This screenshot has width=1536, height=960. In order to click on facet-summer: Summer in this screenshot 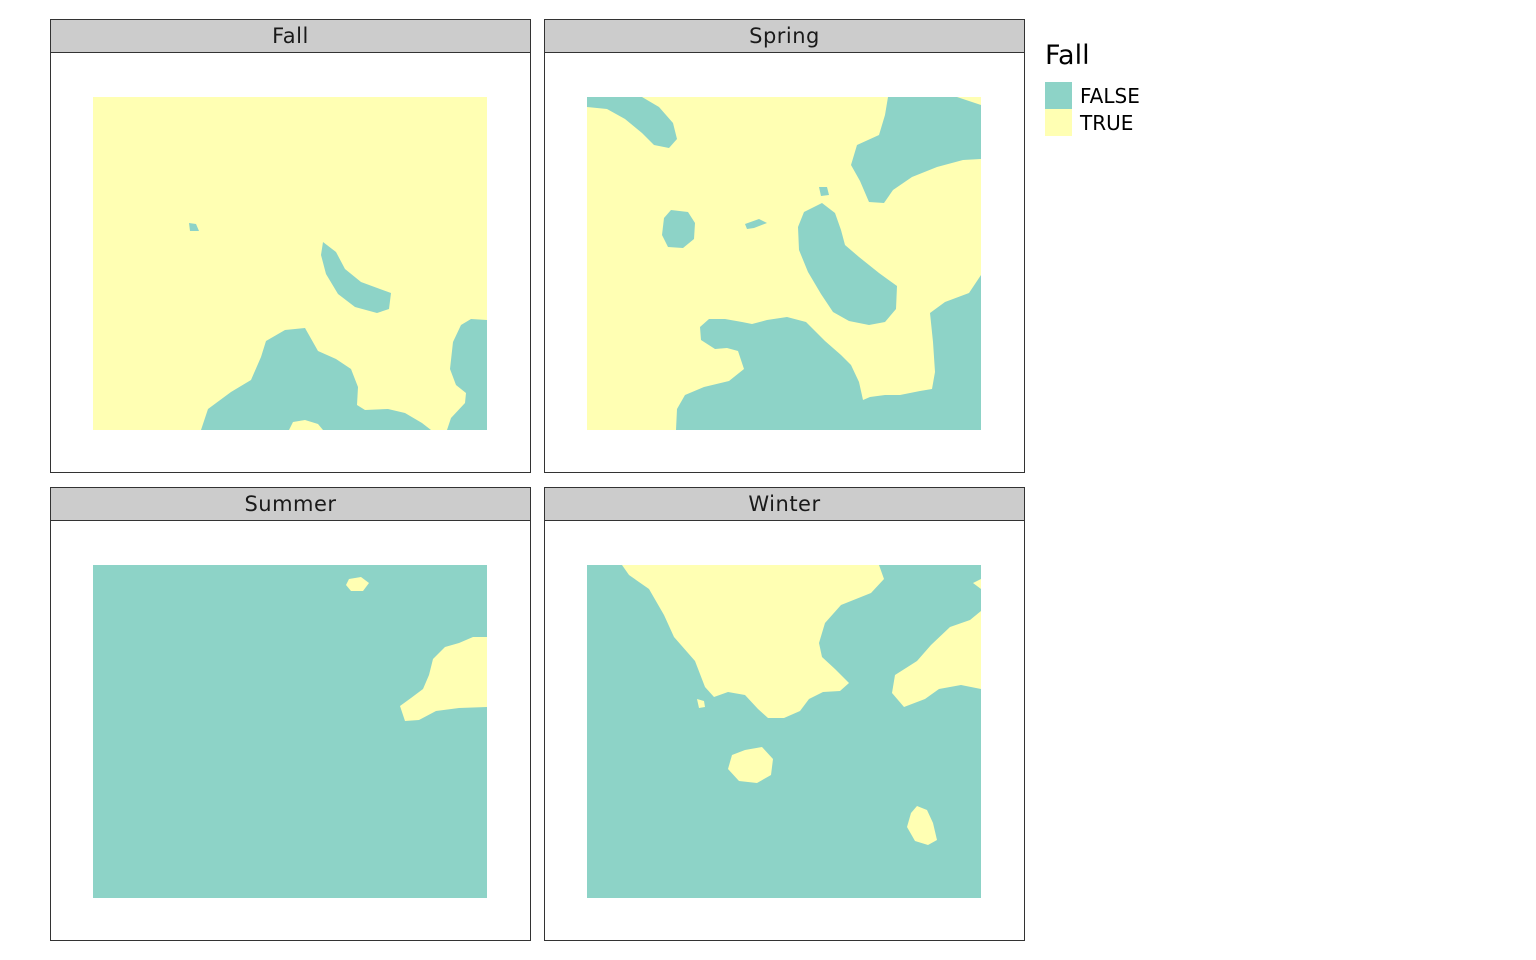, I will do `click(290, 714)`.